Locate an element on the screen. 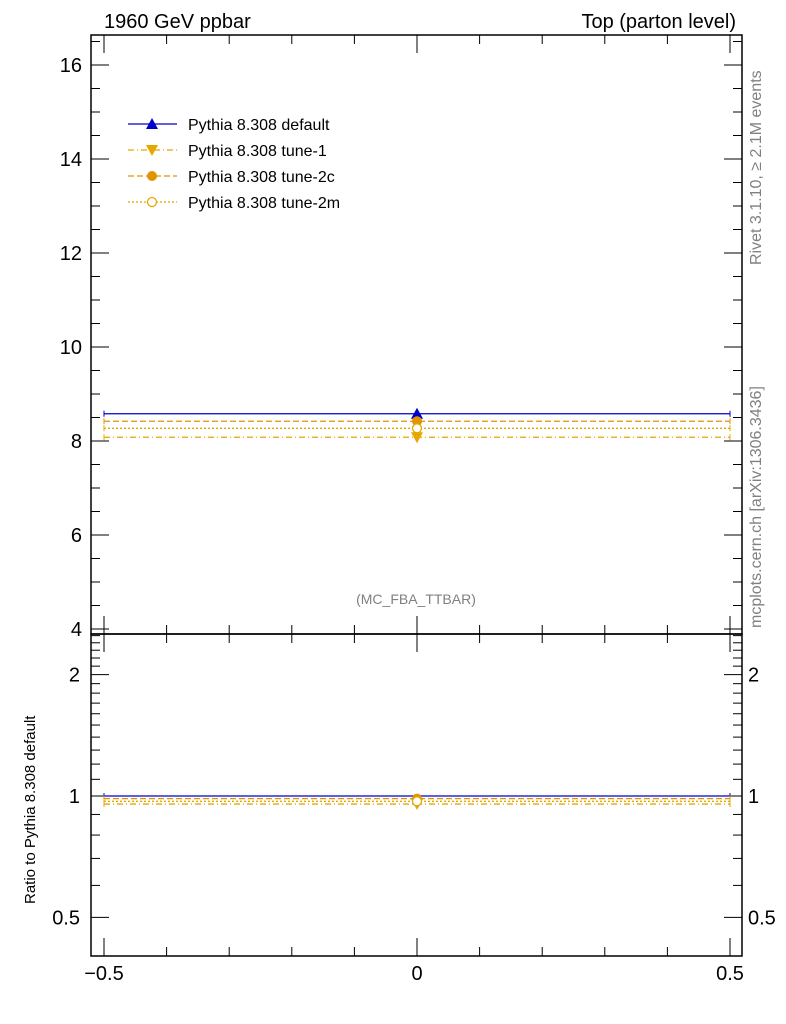 The width and height of the screenshot is (786, 1024). main-series-group is located at coordinates (417, 425).